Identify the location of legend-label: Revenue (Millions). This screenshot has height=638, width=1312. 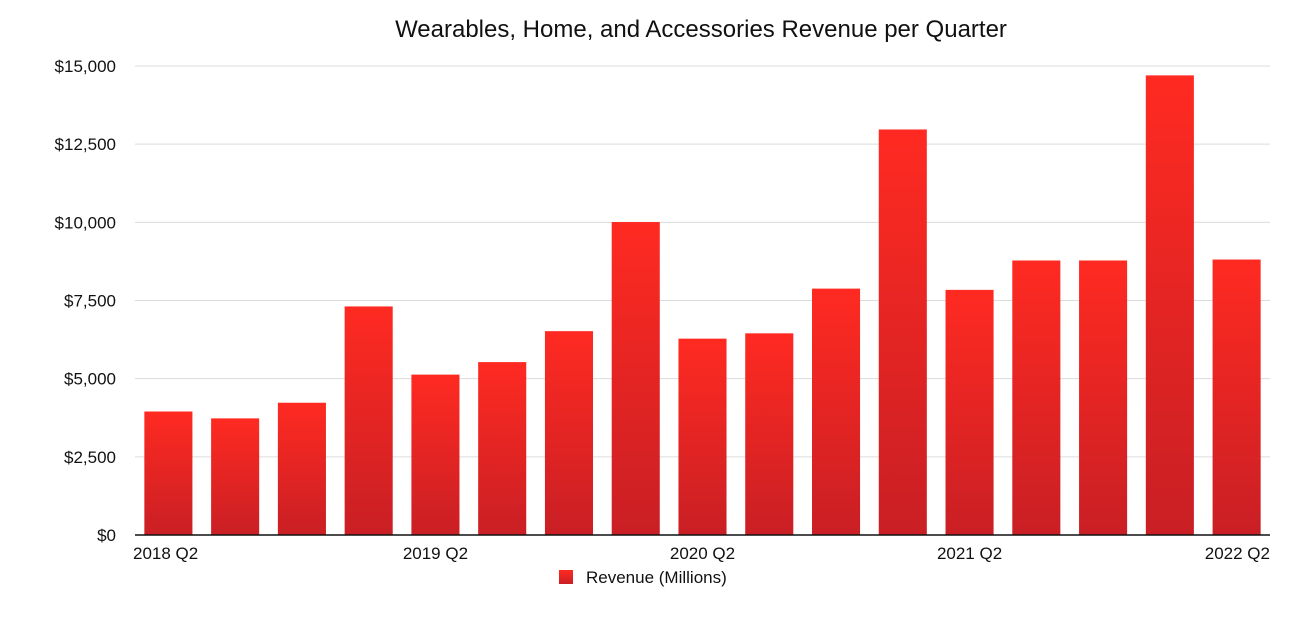
(656, 577).